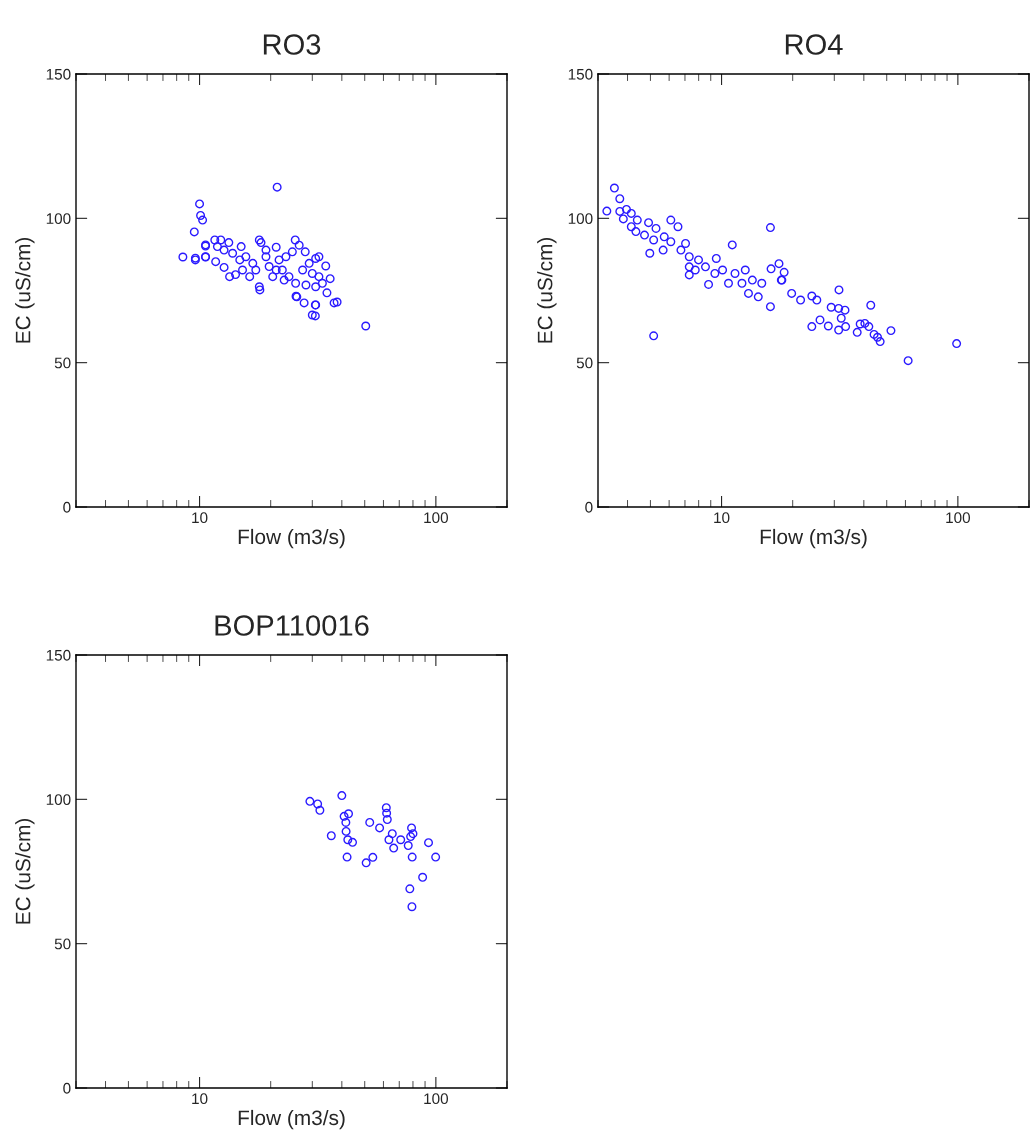 Image resolution: width=1031 pixels, height=1142 pixels. Describe the element at coordinates (292, 44) in the screenshot. I see `chart-title: RO3` at that location.